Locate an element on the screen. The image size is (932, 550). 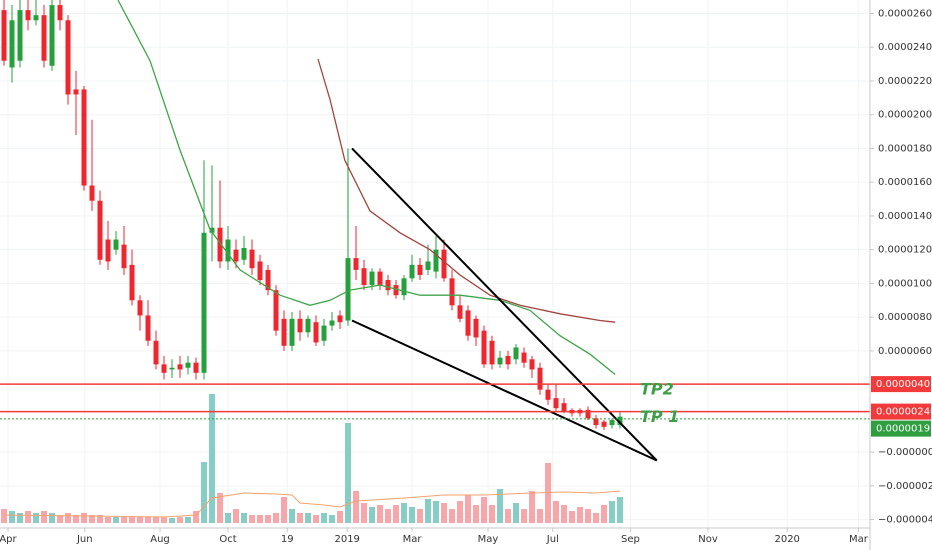
level-note: TP2 is located at coordinates (657, 389).